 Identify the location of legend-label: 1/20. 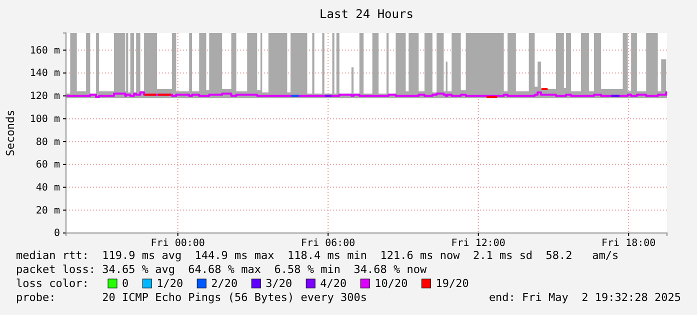
(170, 283).